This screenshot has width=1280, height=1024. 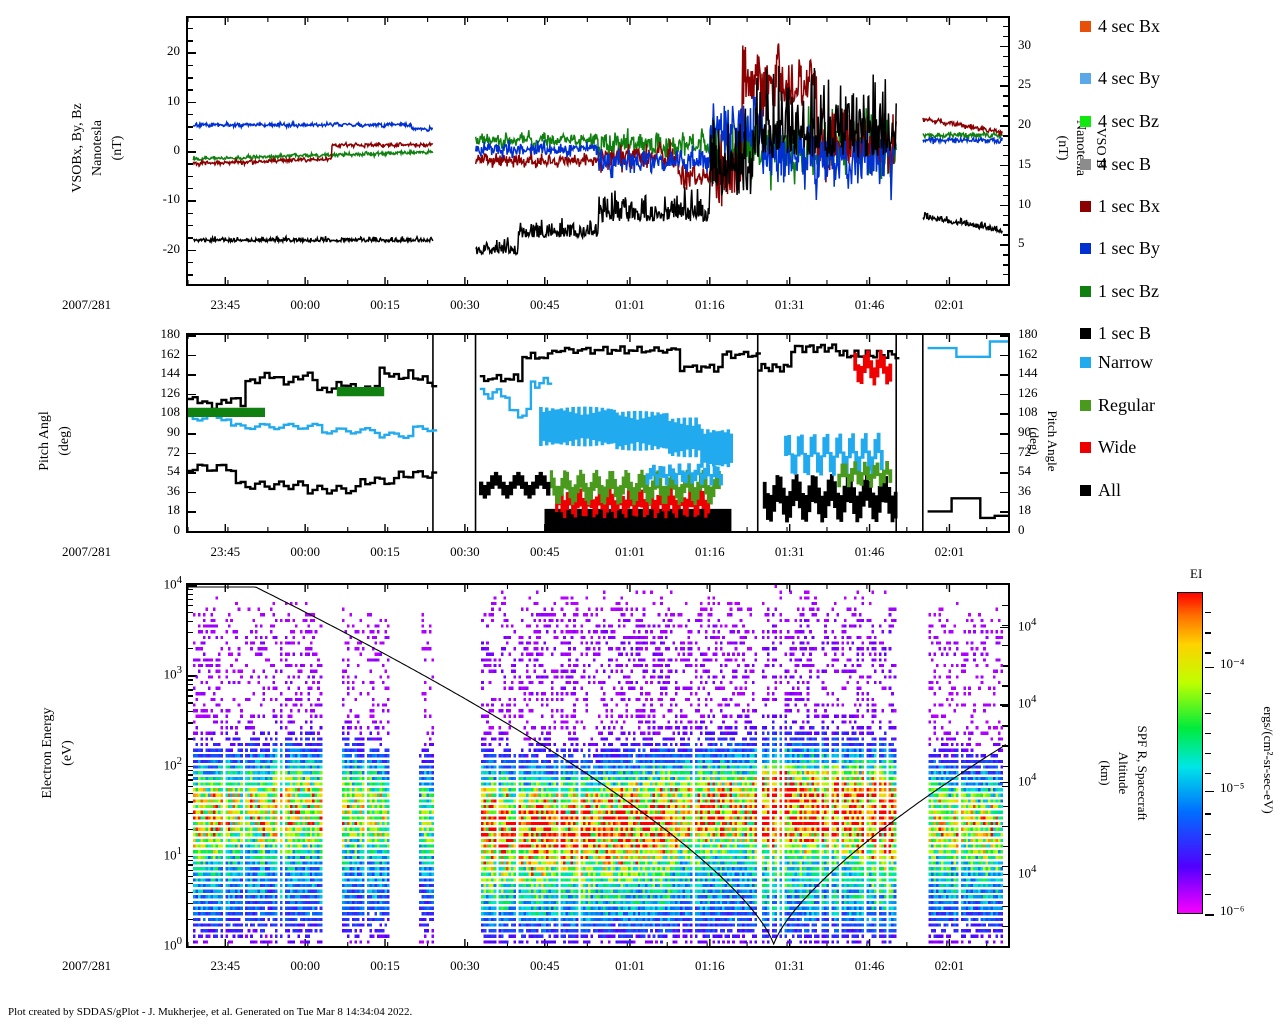 I want to click on time-axis-label: 00:15, so click(x=385, y=965).